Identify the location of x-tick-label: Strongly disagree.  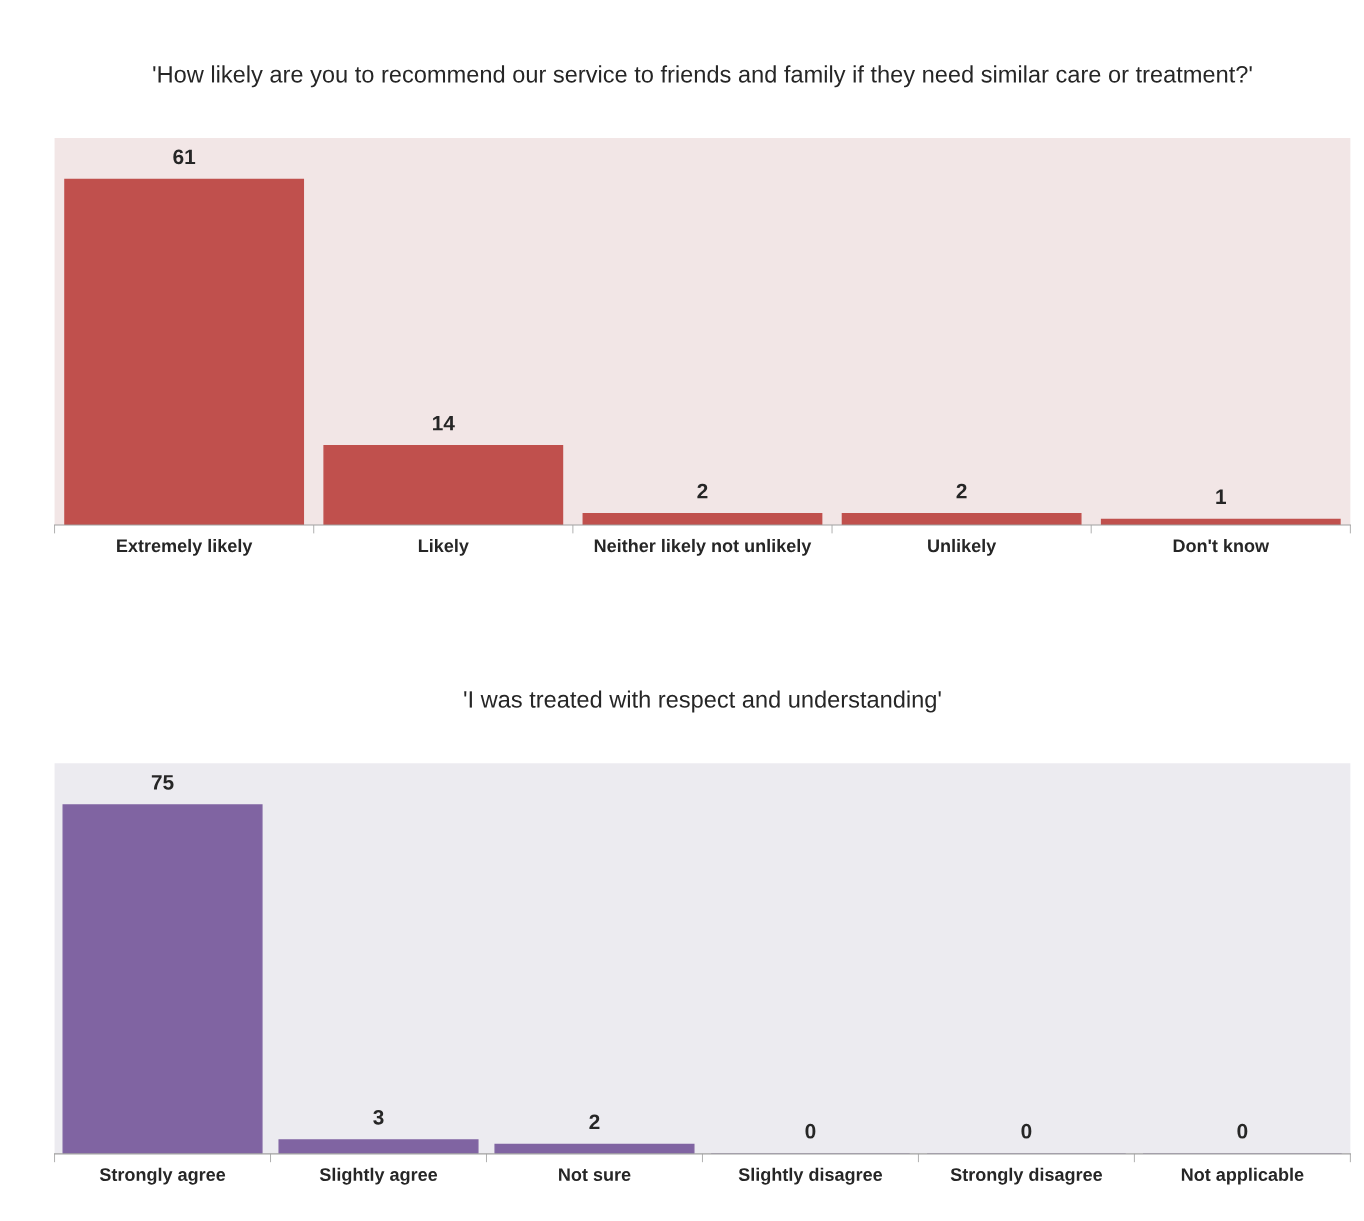
(1026, 1176).